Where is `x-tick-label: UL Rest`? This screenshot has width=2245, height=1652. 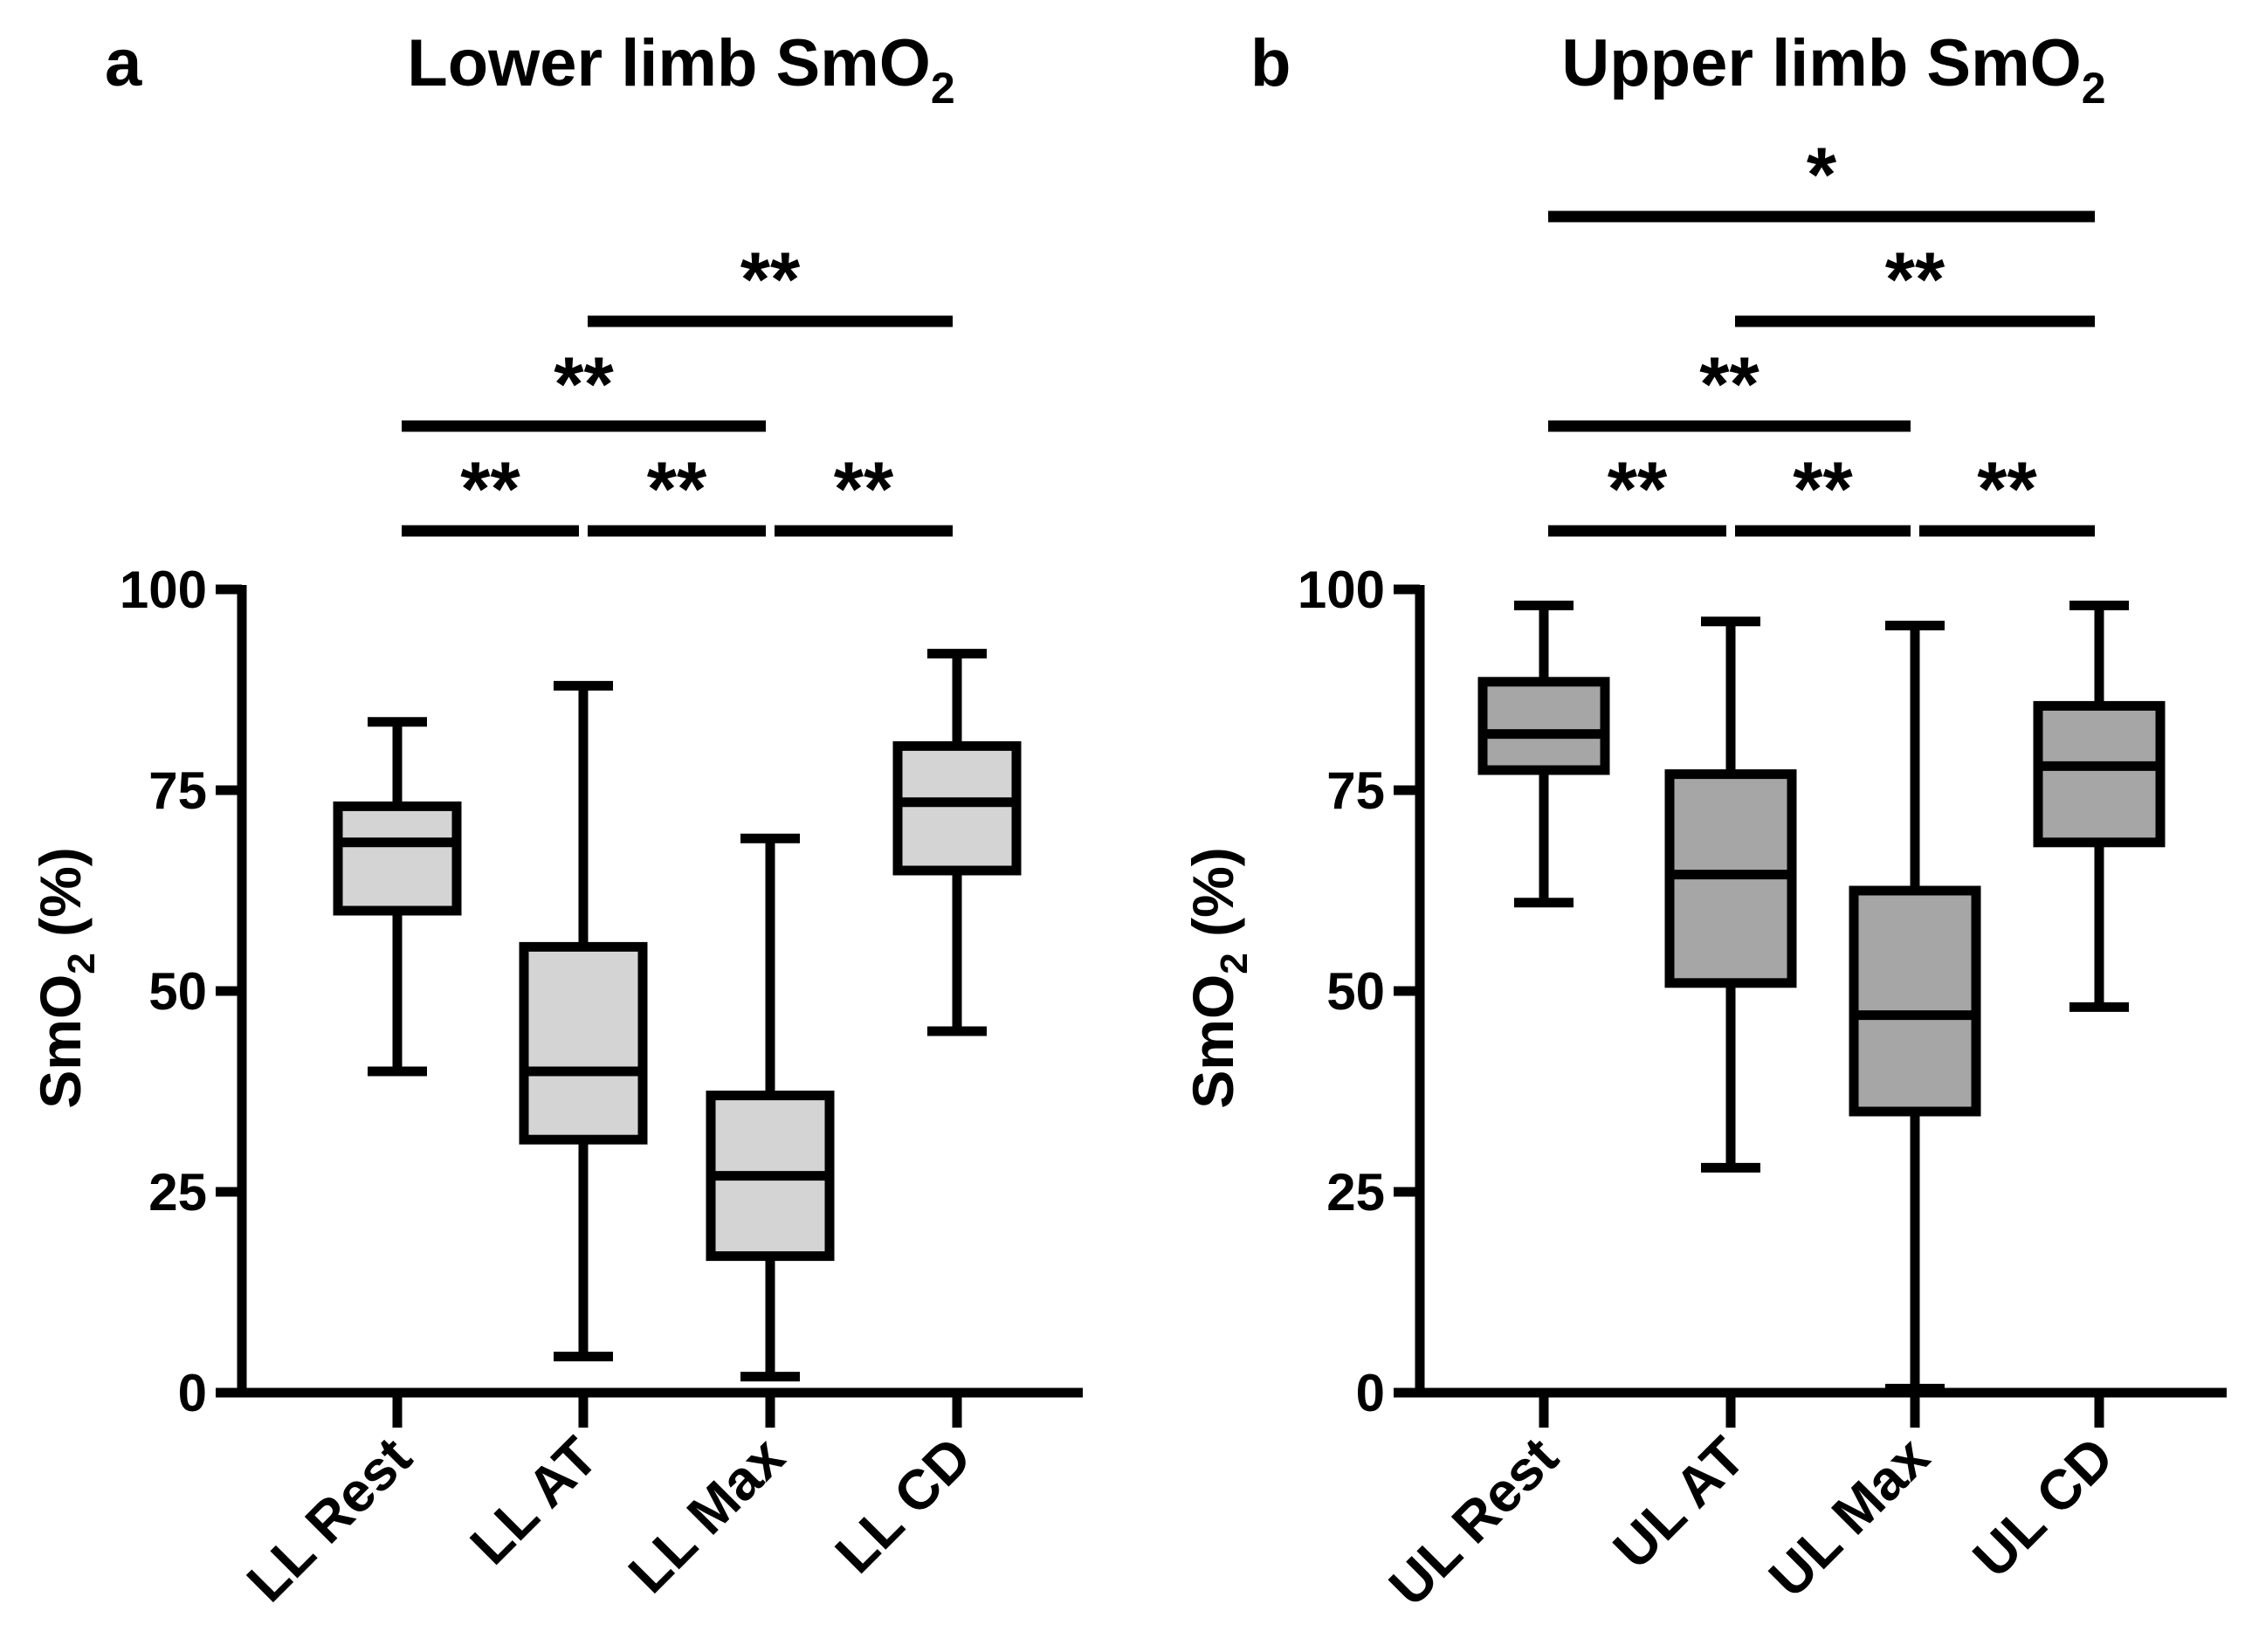 x-tick-label: UL Rest is located at coordinates (1473, 1521).